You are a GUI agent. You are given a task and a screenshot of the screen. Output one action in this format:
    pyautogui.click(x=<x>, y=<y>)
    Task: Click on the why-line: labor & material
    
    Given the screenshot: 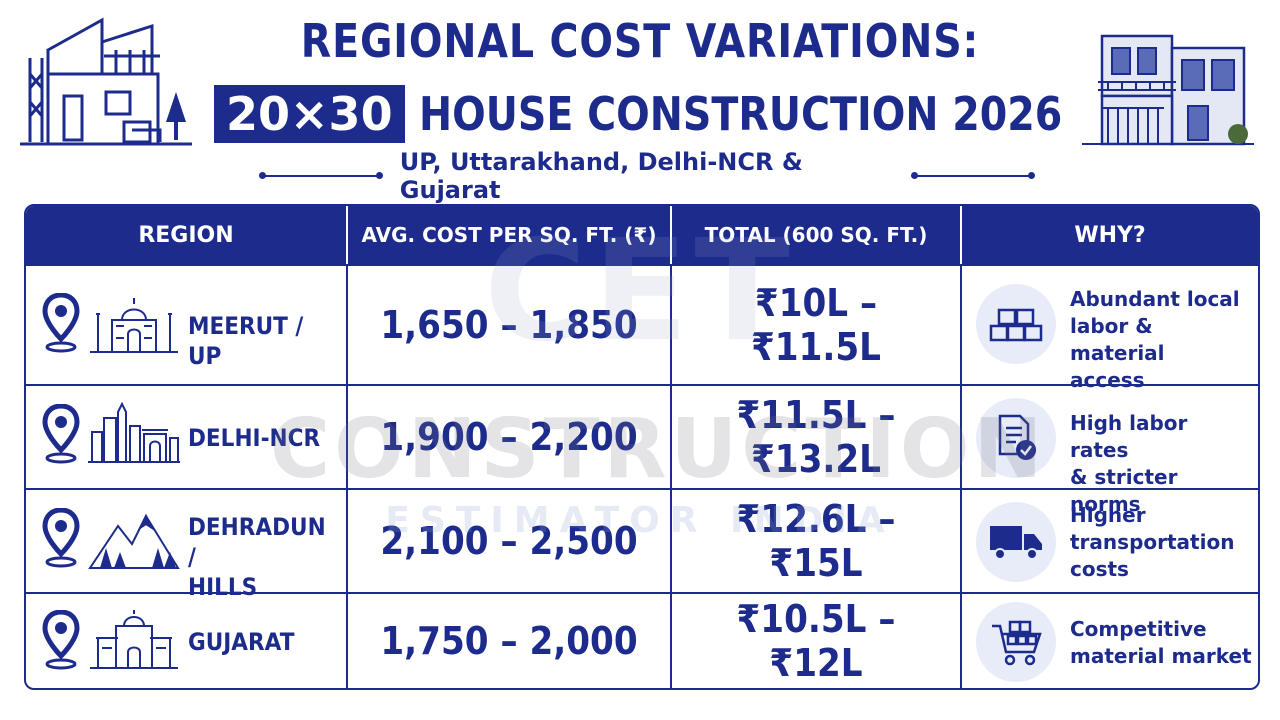 What is the action you would take?
    pyautogui.click(x=1117, y=339)
    